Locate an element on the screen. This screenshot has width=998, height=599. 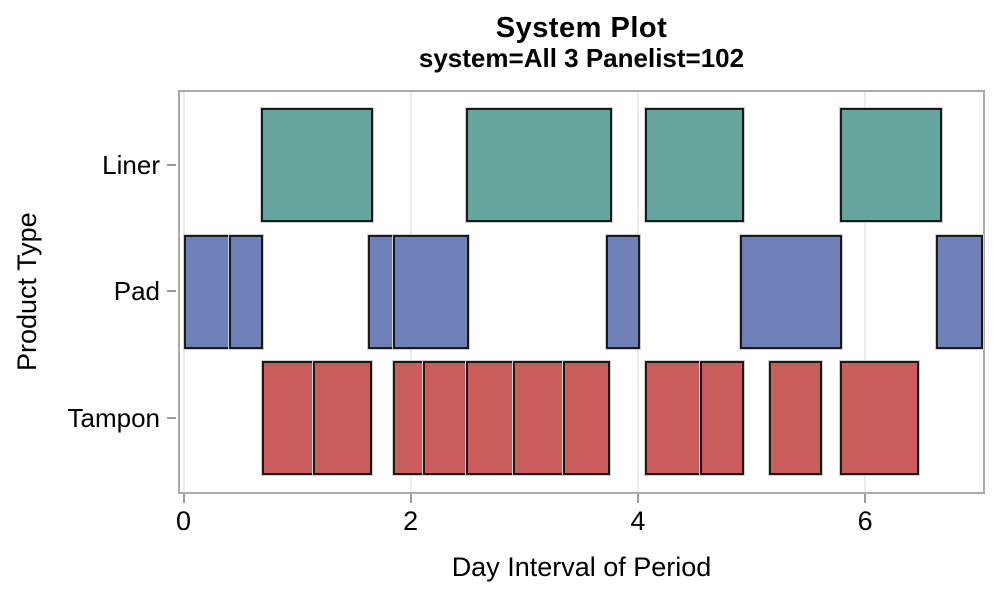
x-tick-label-6: 6 is located at coordinates (865, 521).